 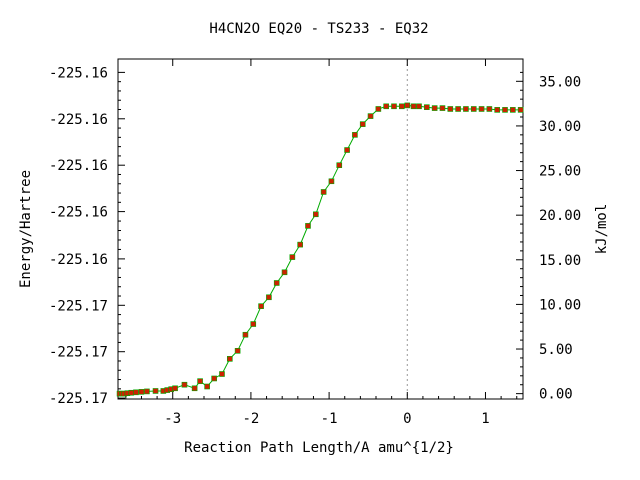 I want to click on x-tick-label: -2, so click(x=250, y=419).